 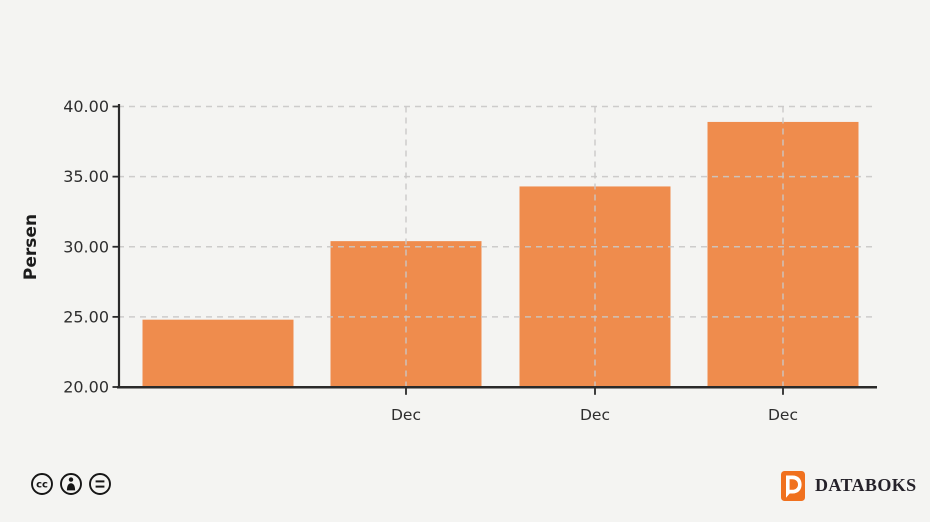 What do you see at coordinates (71, 479) in the screenshot?
I see `attribution-person-head` at bounding box center [71, 479].